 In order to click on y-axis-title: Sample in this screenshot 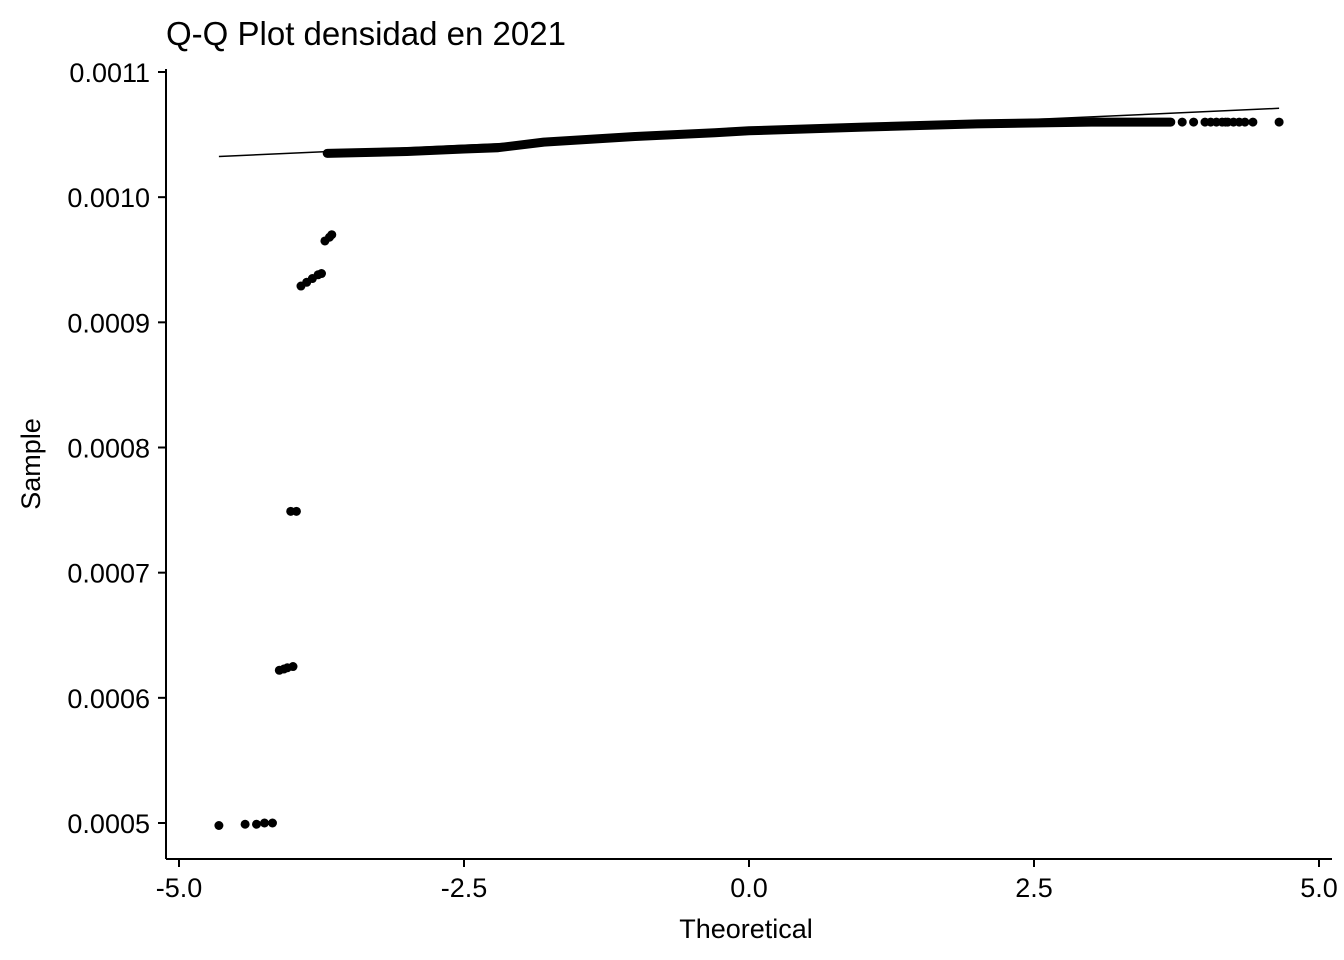, I will do `click(31, 464)`.